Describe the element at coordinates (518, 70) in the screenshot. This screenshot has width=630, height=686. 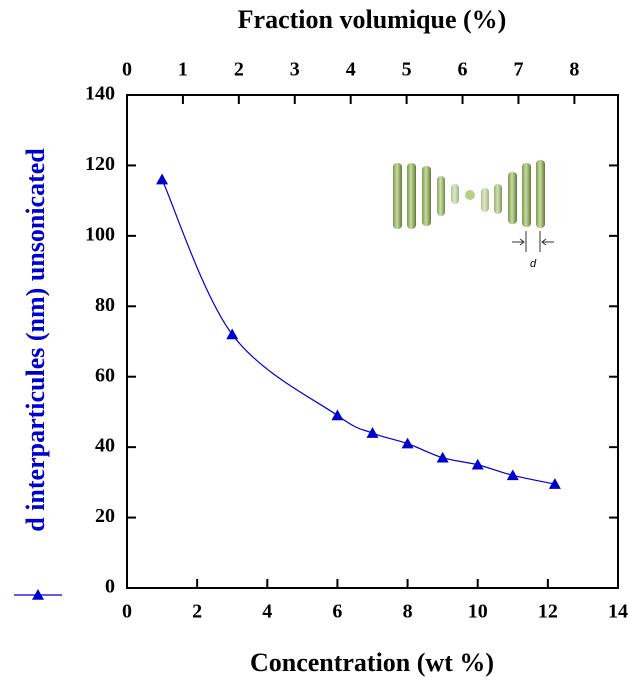
I see `x2-tick-label: 7` at that location.